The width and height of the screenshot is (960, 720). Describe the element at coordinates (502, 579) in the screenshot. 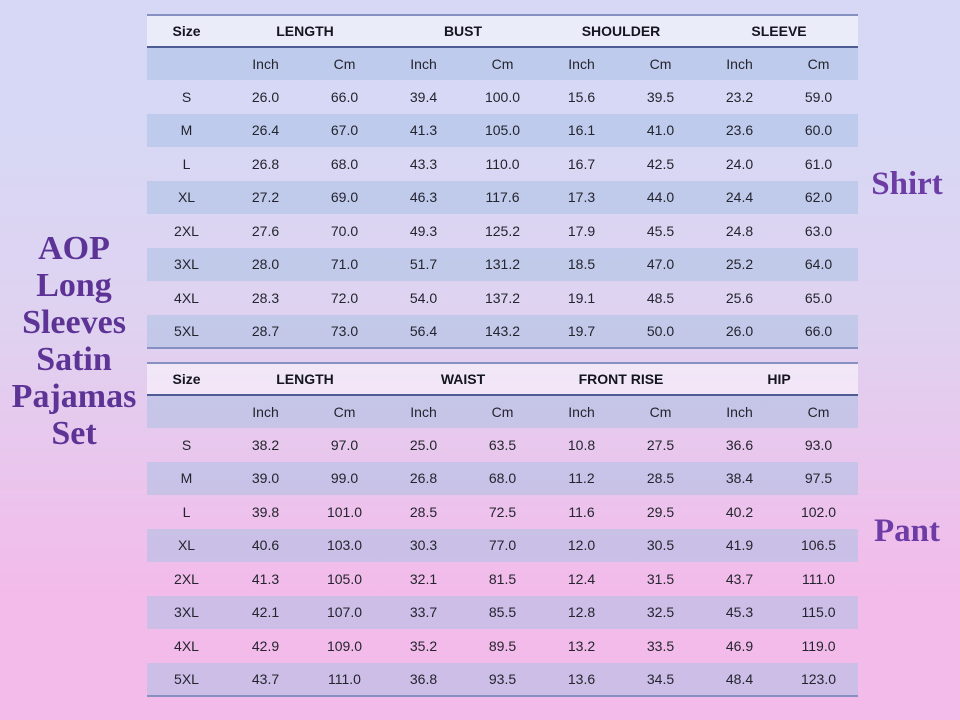

I see `size-row-2xl: 2XL 41.3 105.0 32.1 81.5 12.4 31.5 43.7 111.0` at that location.